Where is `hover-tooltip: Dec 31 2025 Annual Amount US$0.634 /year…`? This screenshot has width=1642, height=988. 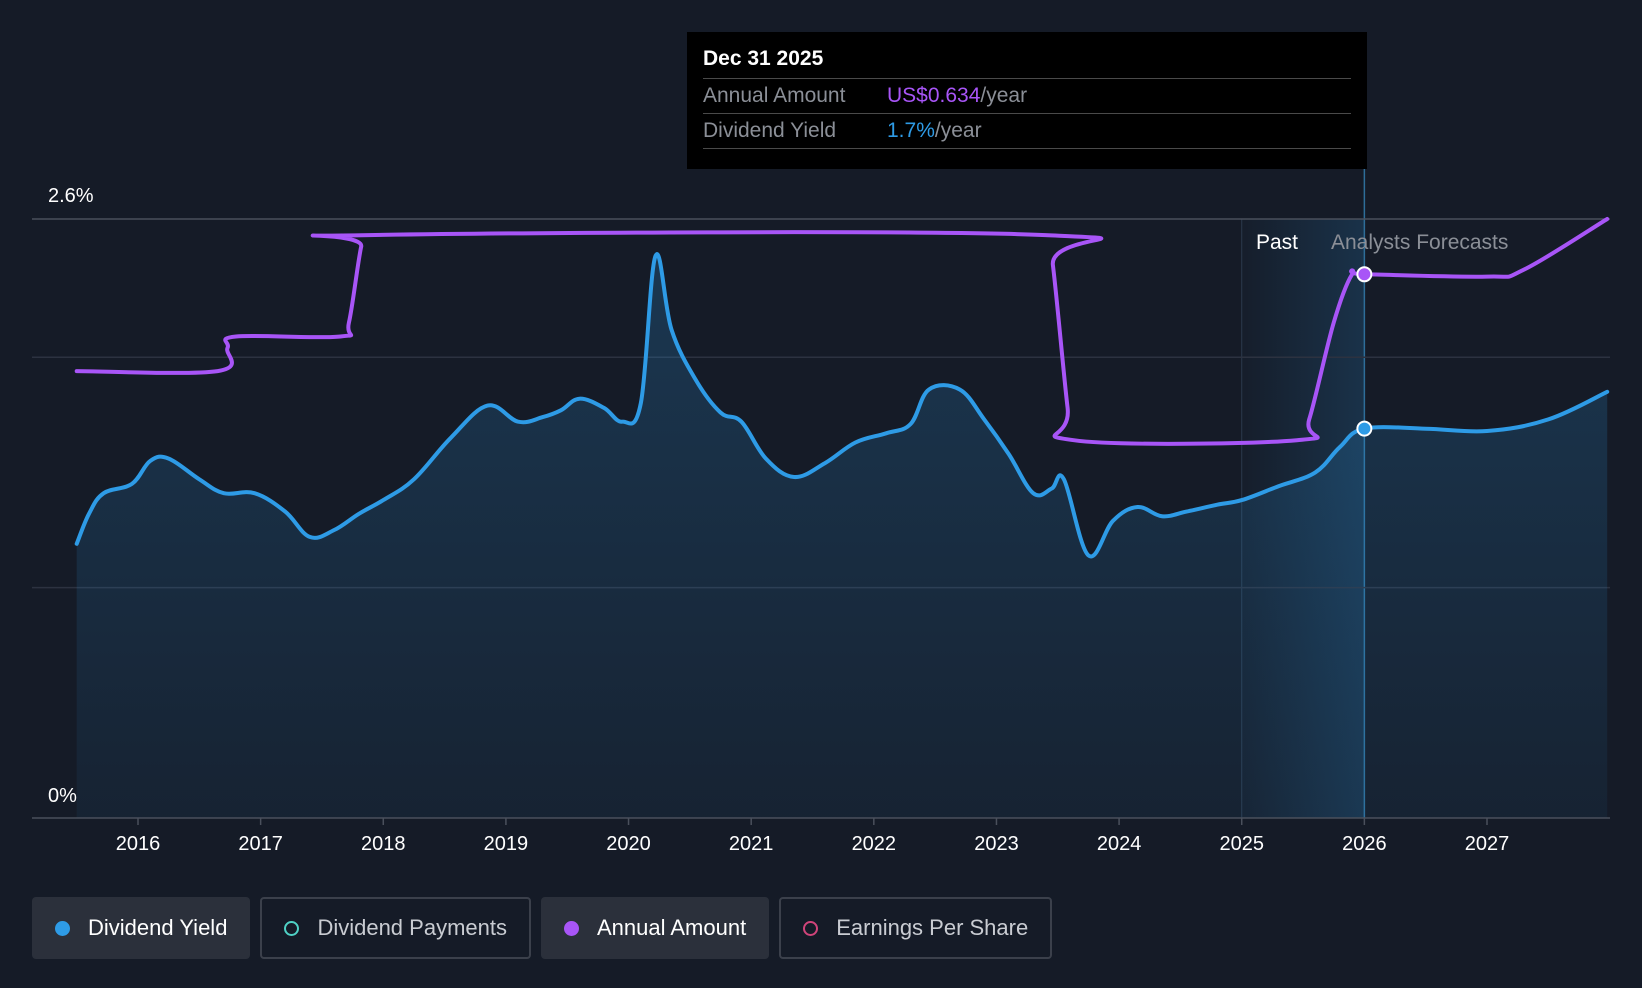 hover-tooltip: Dec 31 2025 Annual Amount US$0.634 /year… is located at coordinates (1027, 100).